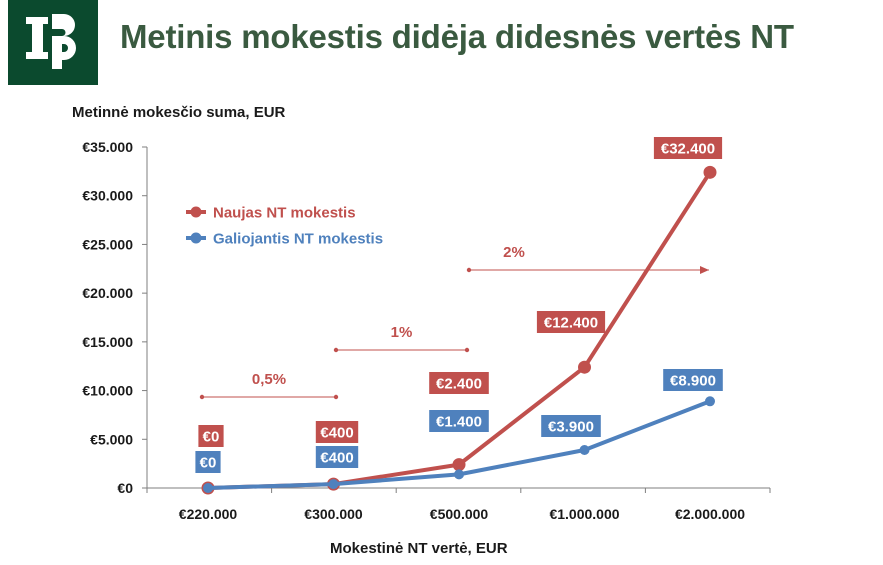 This screenshot has height=565, width=883. Describe the element at coordinates (179, 112) in the screenshot. I see `y-axis-label: Metinnė mokesčio suma, EUR` at that location.